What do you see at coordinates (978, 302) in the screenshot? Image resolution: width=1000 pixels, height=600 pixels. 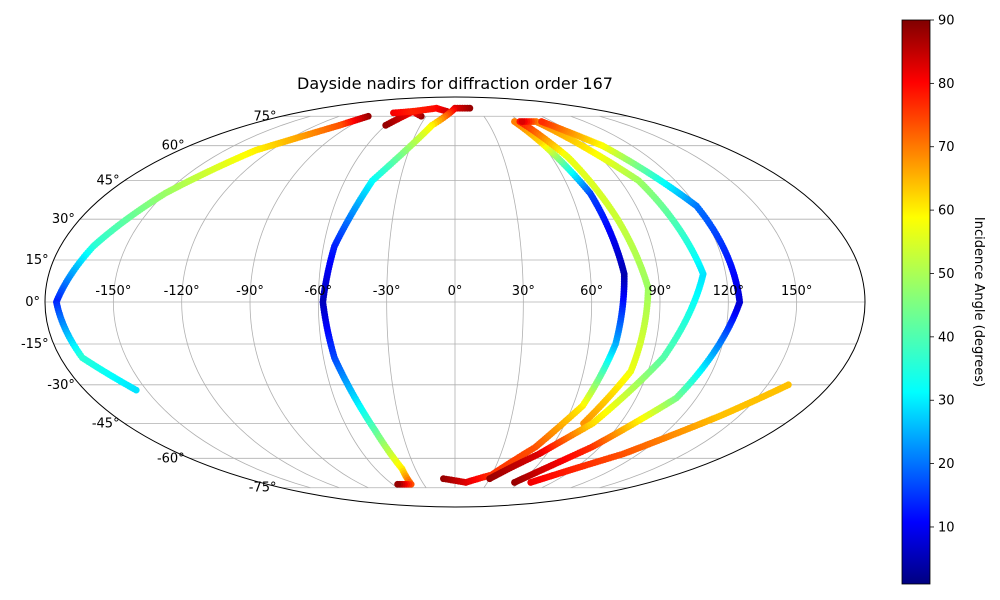 I see `colorbar-label: Incidence Angle (degrees)` at bounding box center [978, 302].